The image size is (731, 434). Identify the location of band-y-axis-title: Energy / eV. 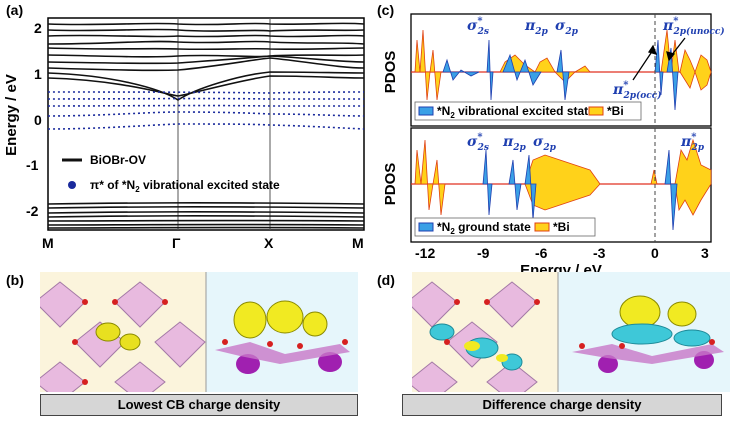
(11, 115).